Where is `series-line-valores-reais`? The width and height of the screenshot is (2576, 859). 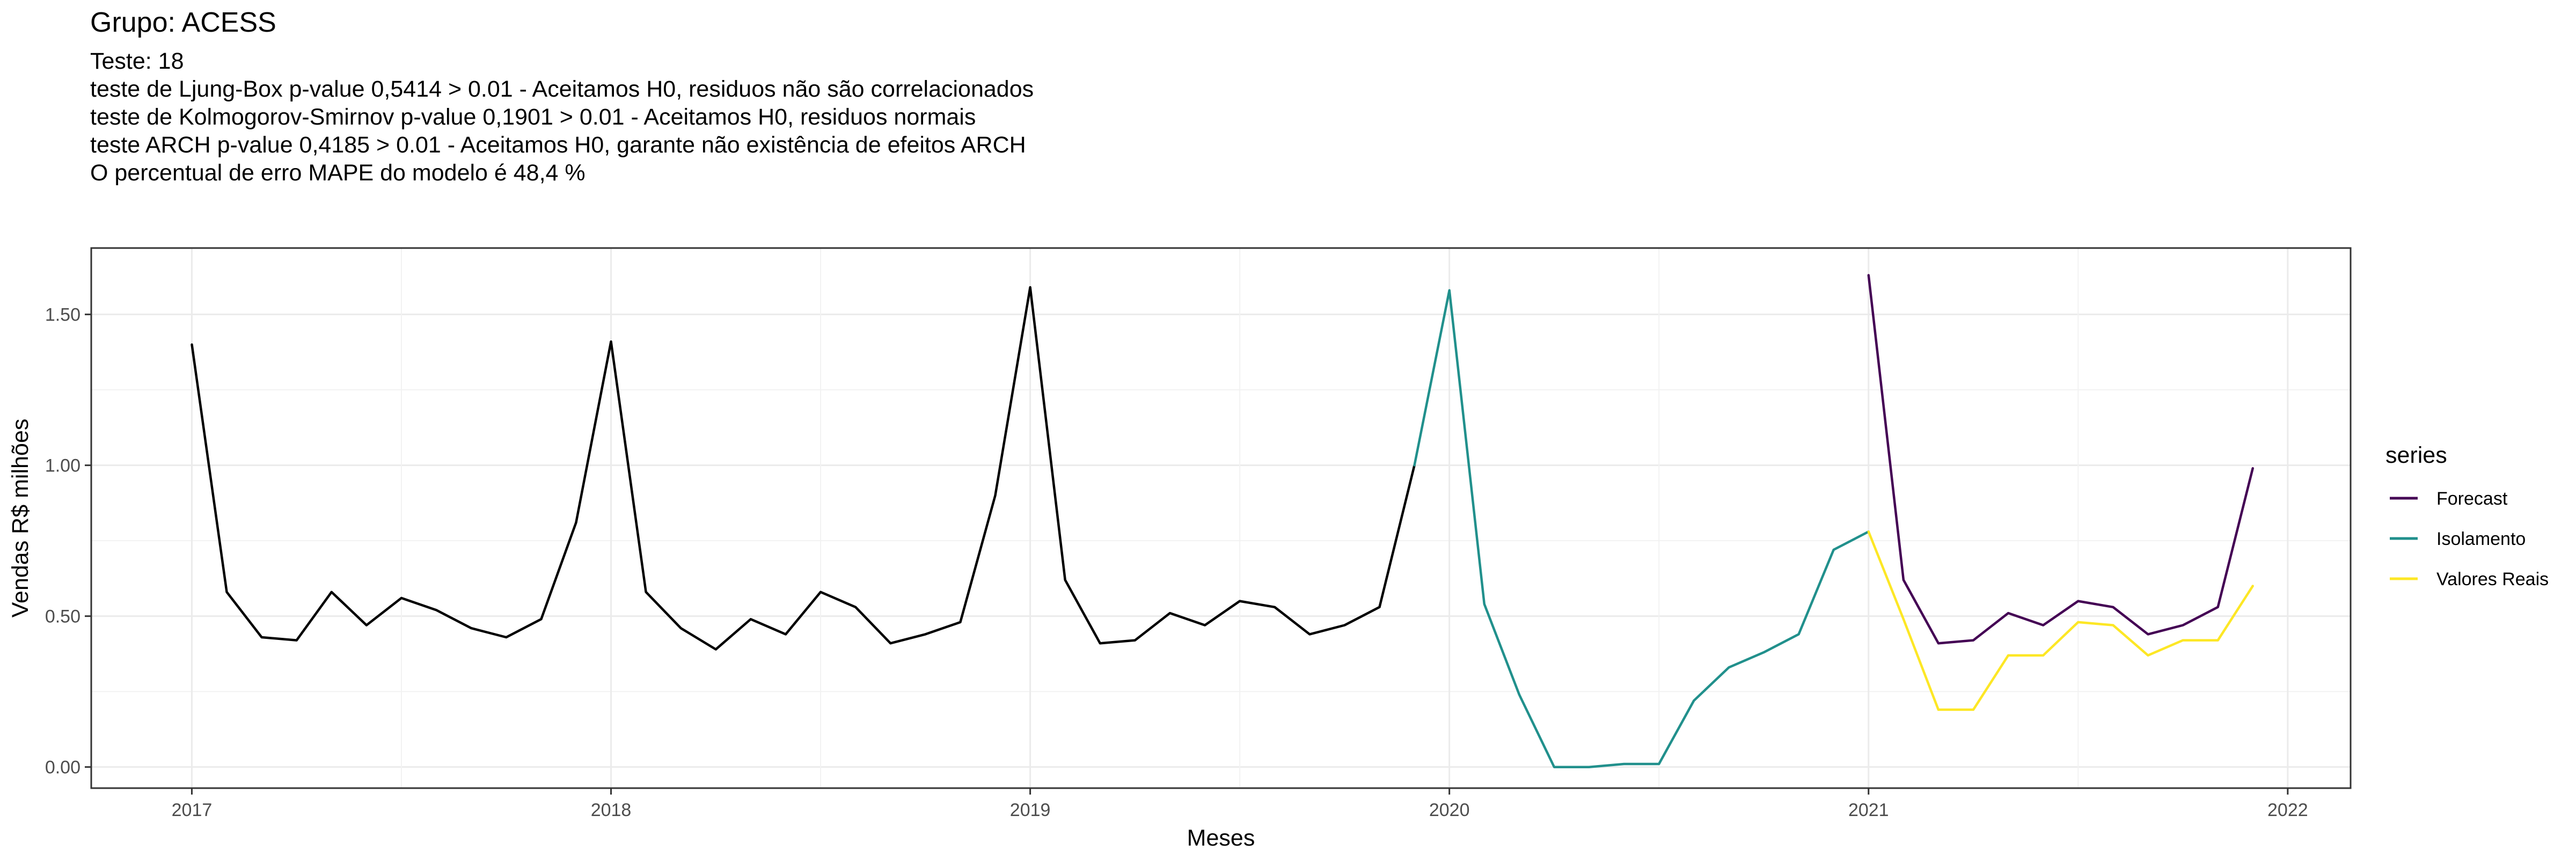 series-line-valores-reais is located at coordinates (2060, 620).